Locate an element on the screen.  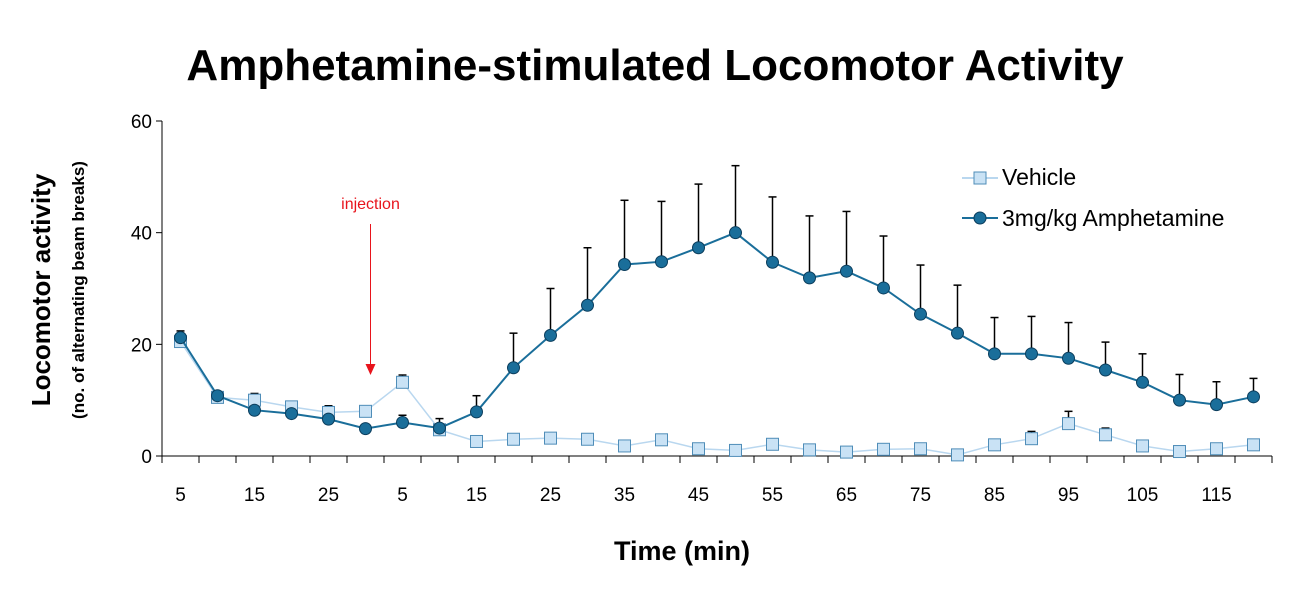
y-tick-label: 0 is located at coordinates (146, 457).